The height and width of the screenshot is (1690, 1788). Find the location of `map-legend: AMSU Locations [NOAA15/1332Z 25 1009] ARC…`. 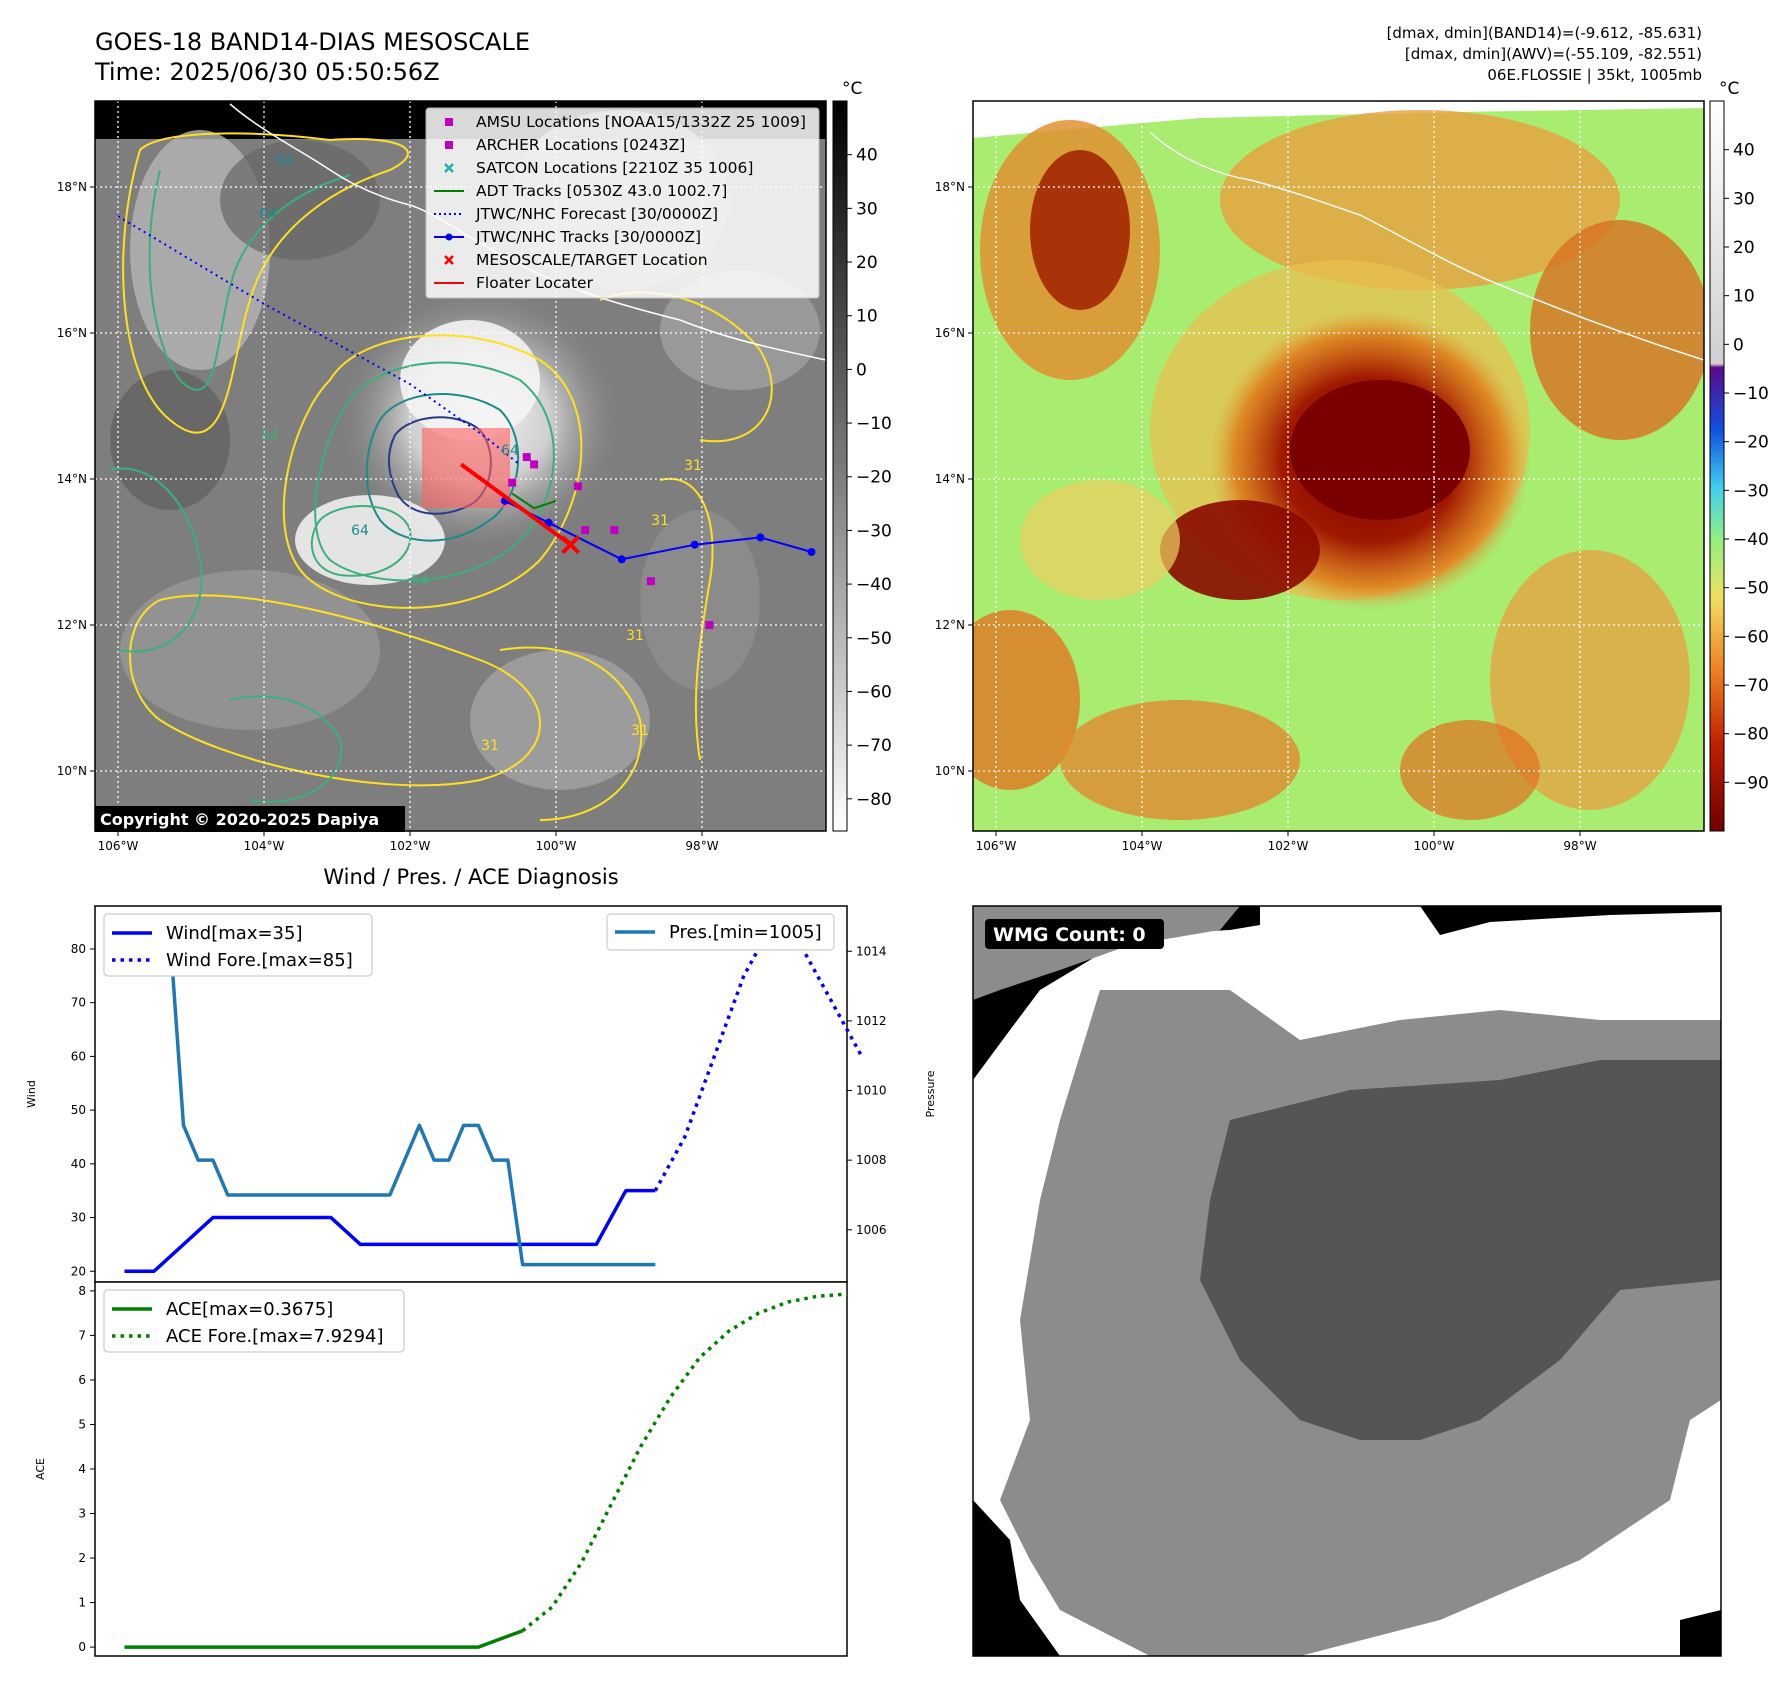

map-legend: AMSU Locations [NOAA15/1332Z 25 1009] ARC… is located at coordinates (622, 203).